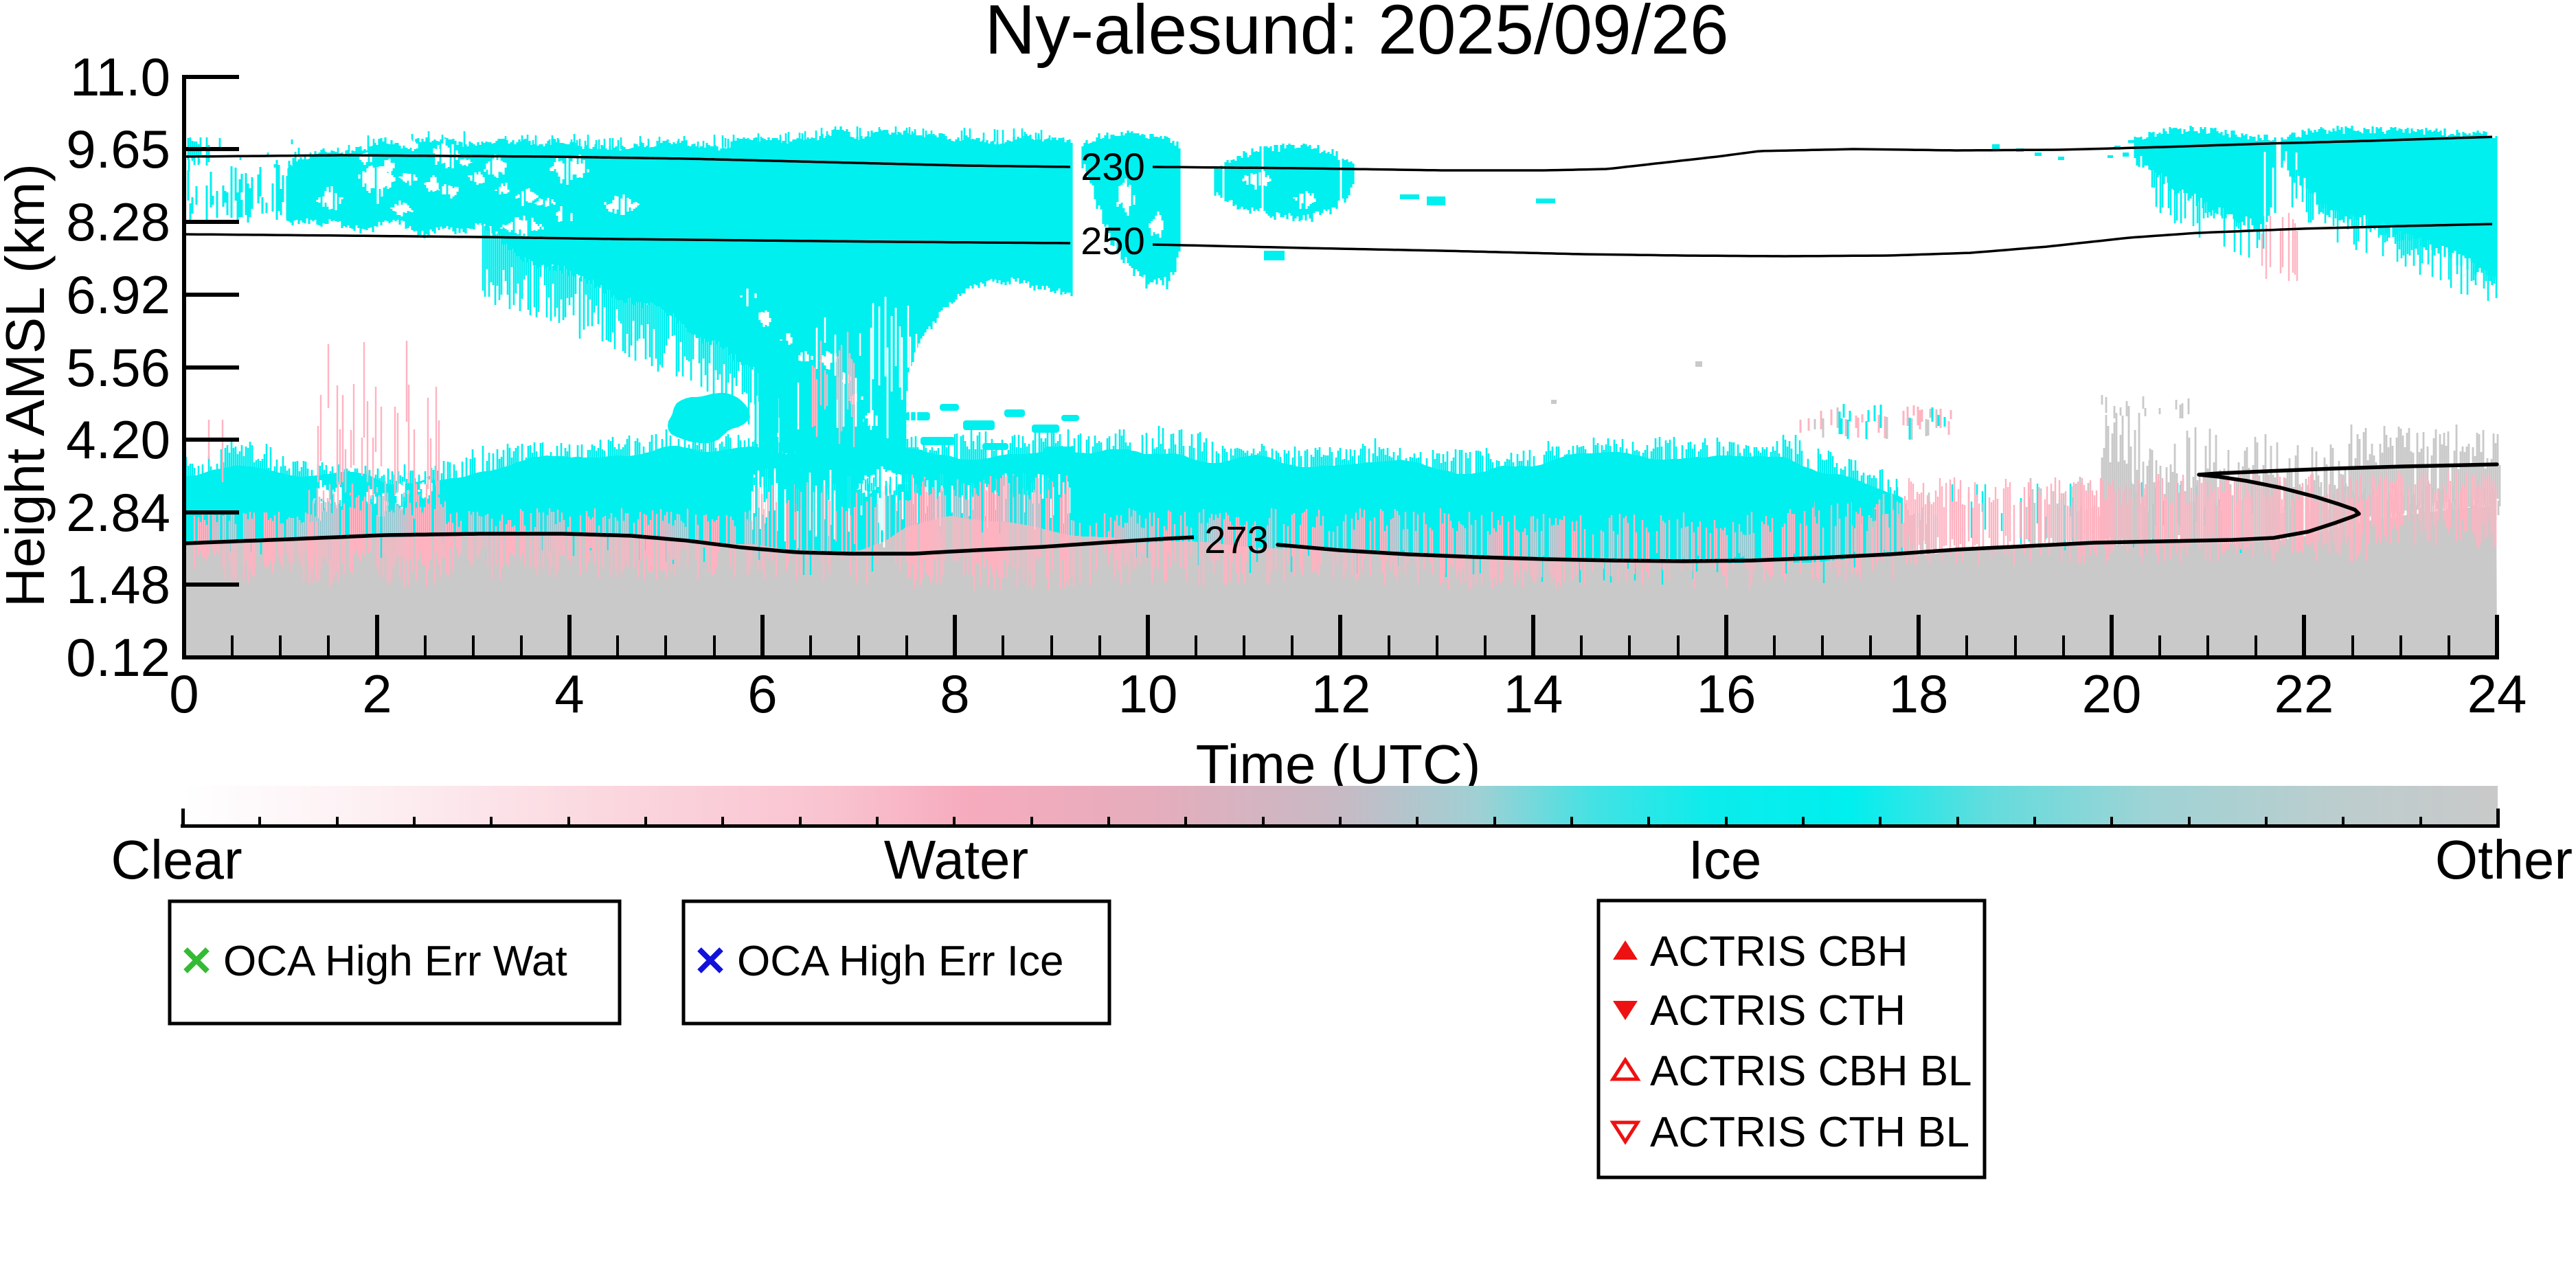  Describe the element at coordinates (900, 961) in the screenshot. I see `svg-text: OCA High Err Ice` at that location.